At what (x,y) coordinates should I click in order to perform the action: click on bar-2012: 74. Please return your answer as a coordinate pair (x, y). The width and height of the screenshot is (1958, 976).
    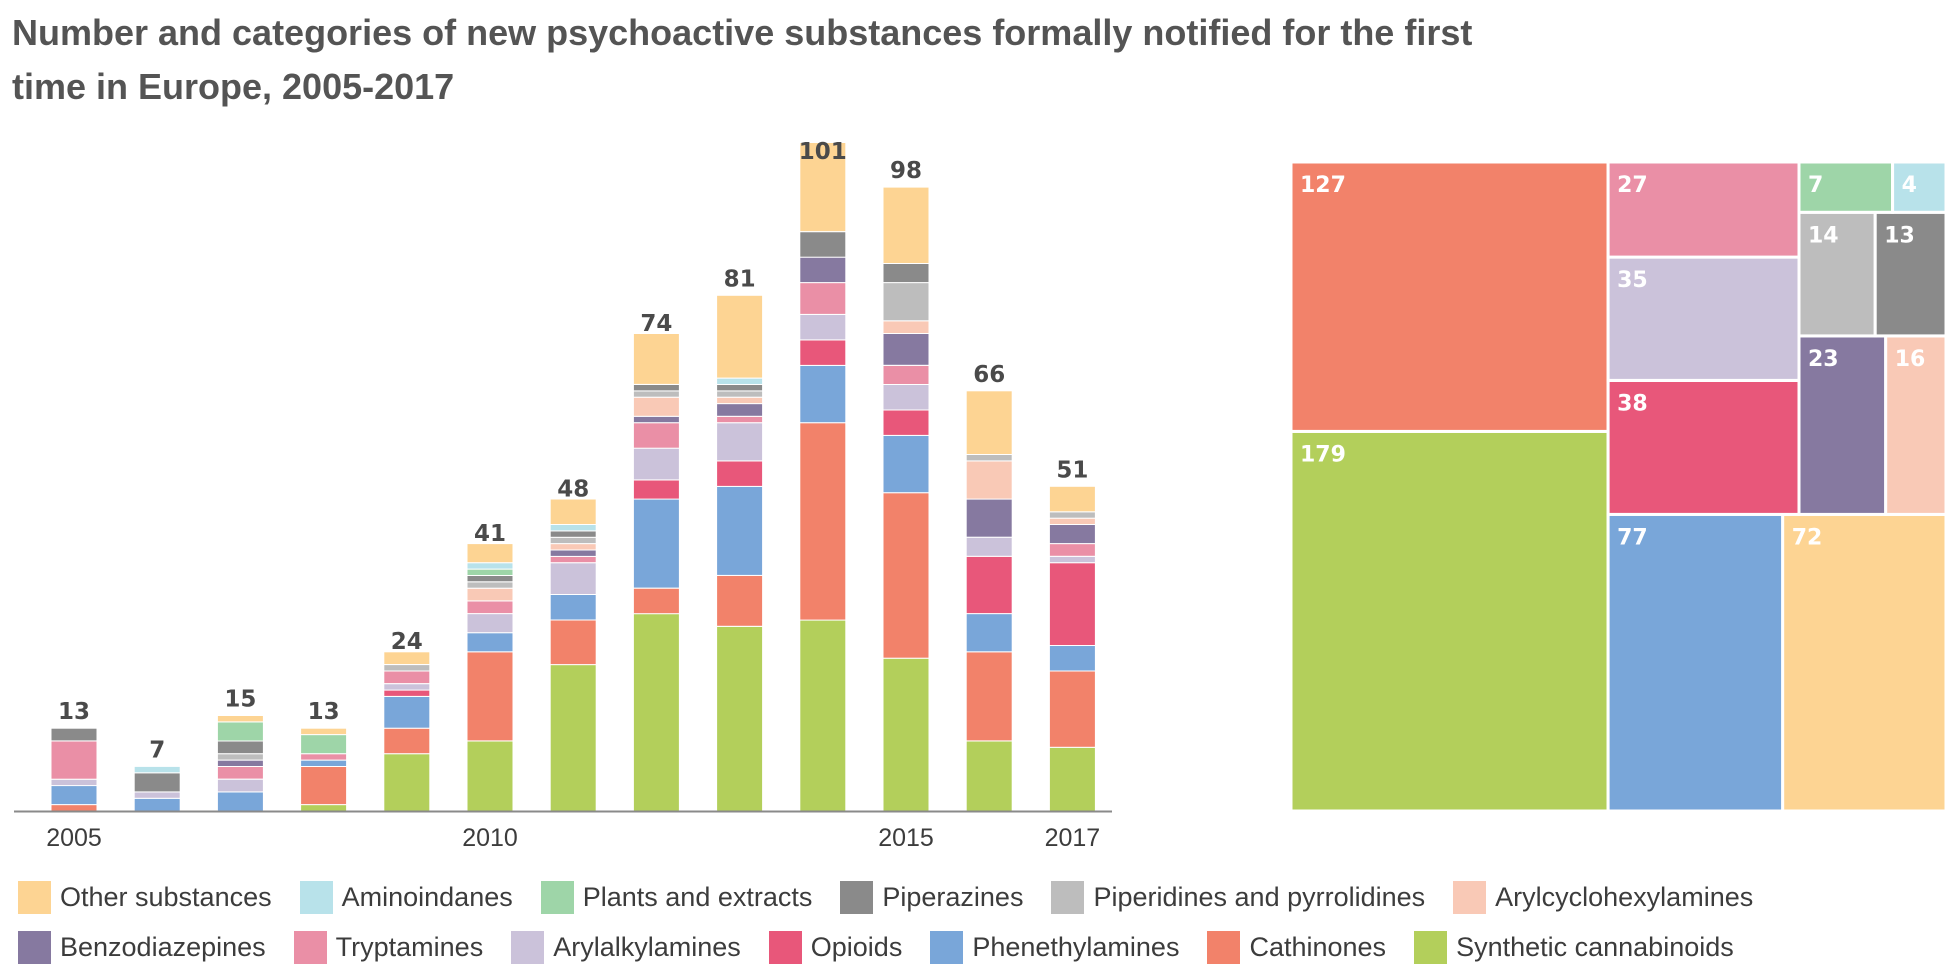
    Looking at the image, I should click on (656, 561).